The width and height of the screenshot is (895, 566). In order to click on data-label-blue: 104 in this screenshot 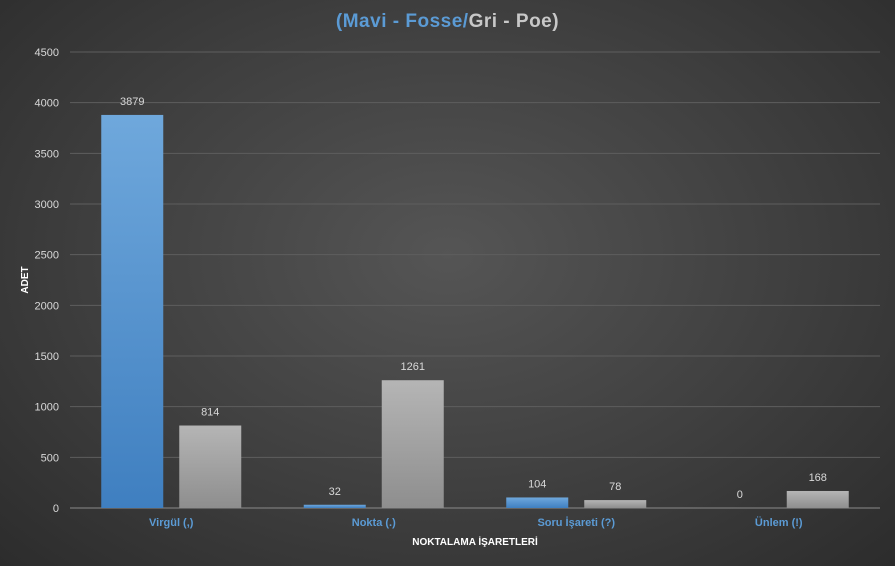, I will do `click(537, 484)`.